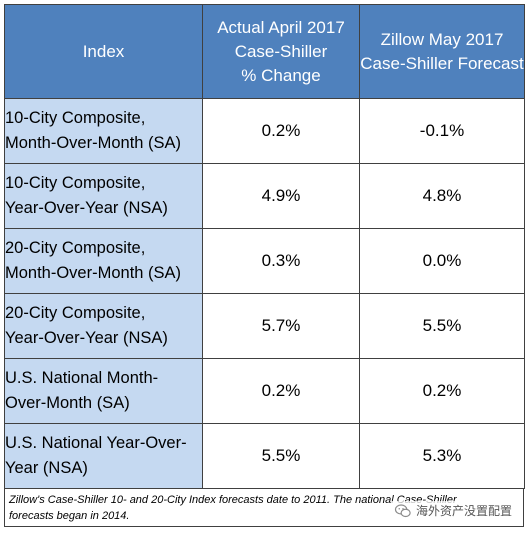  I want to click on header-forecast-line-2: Case-Shiller Forecast, so click(442, 63).